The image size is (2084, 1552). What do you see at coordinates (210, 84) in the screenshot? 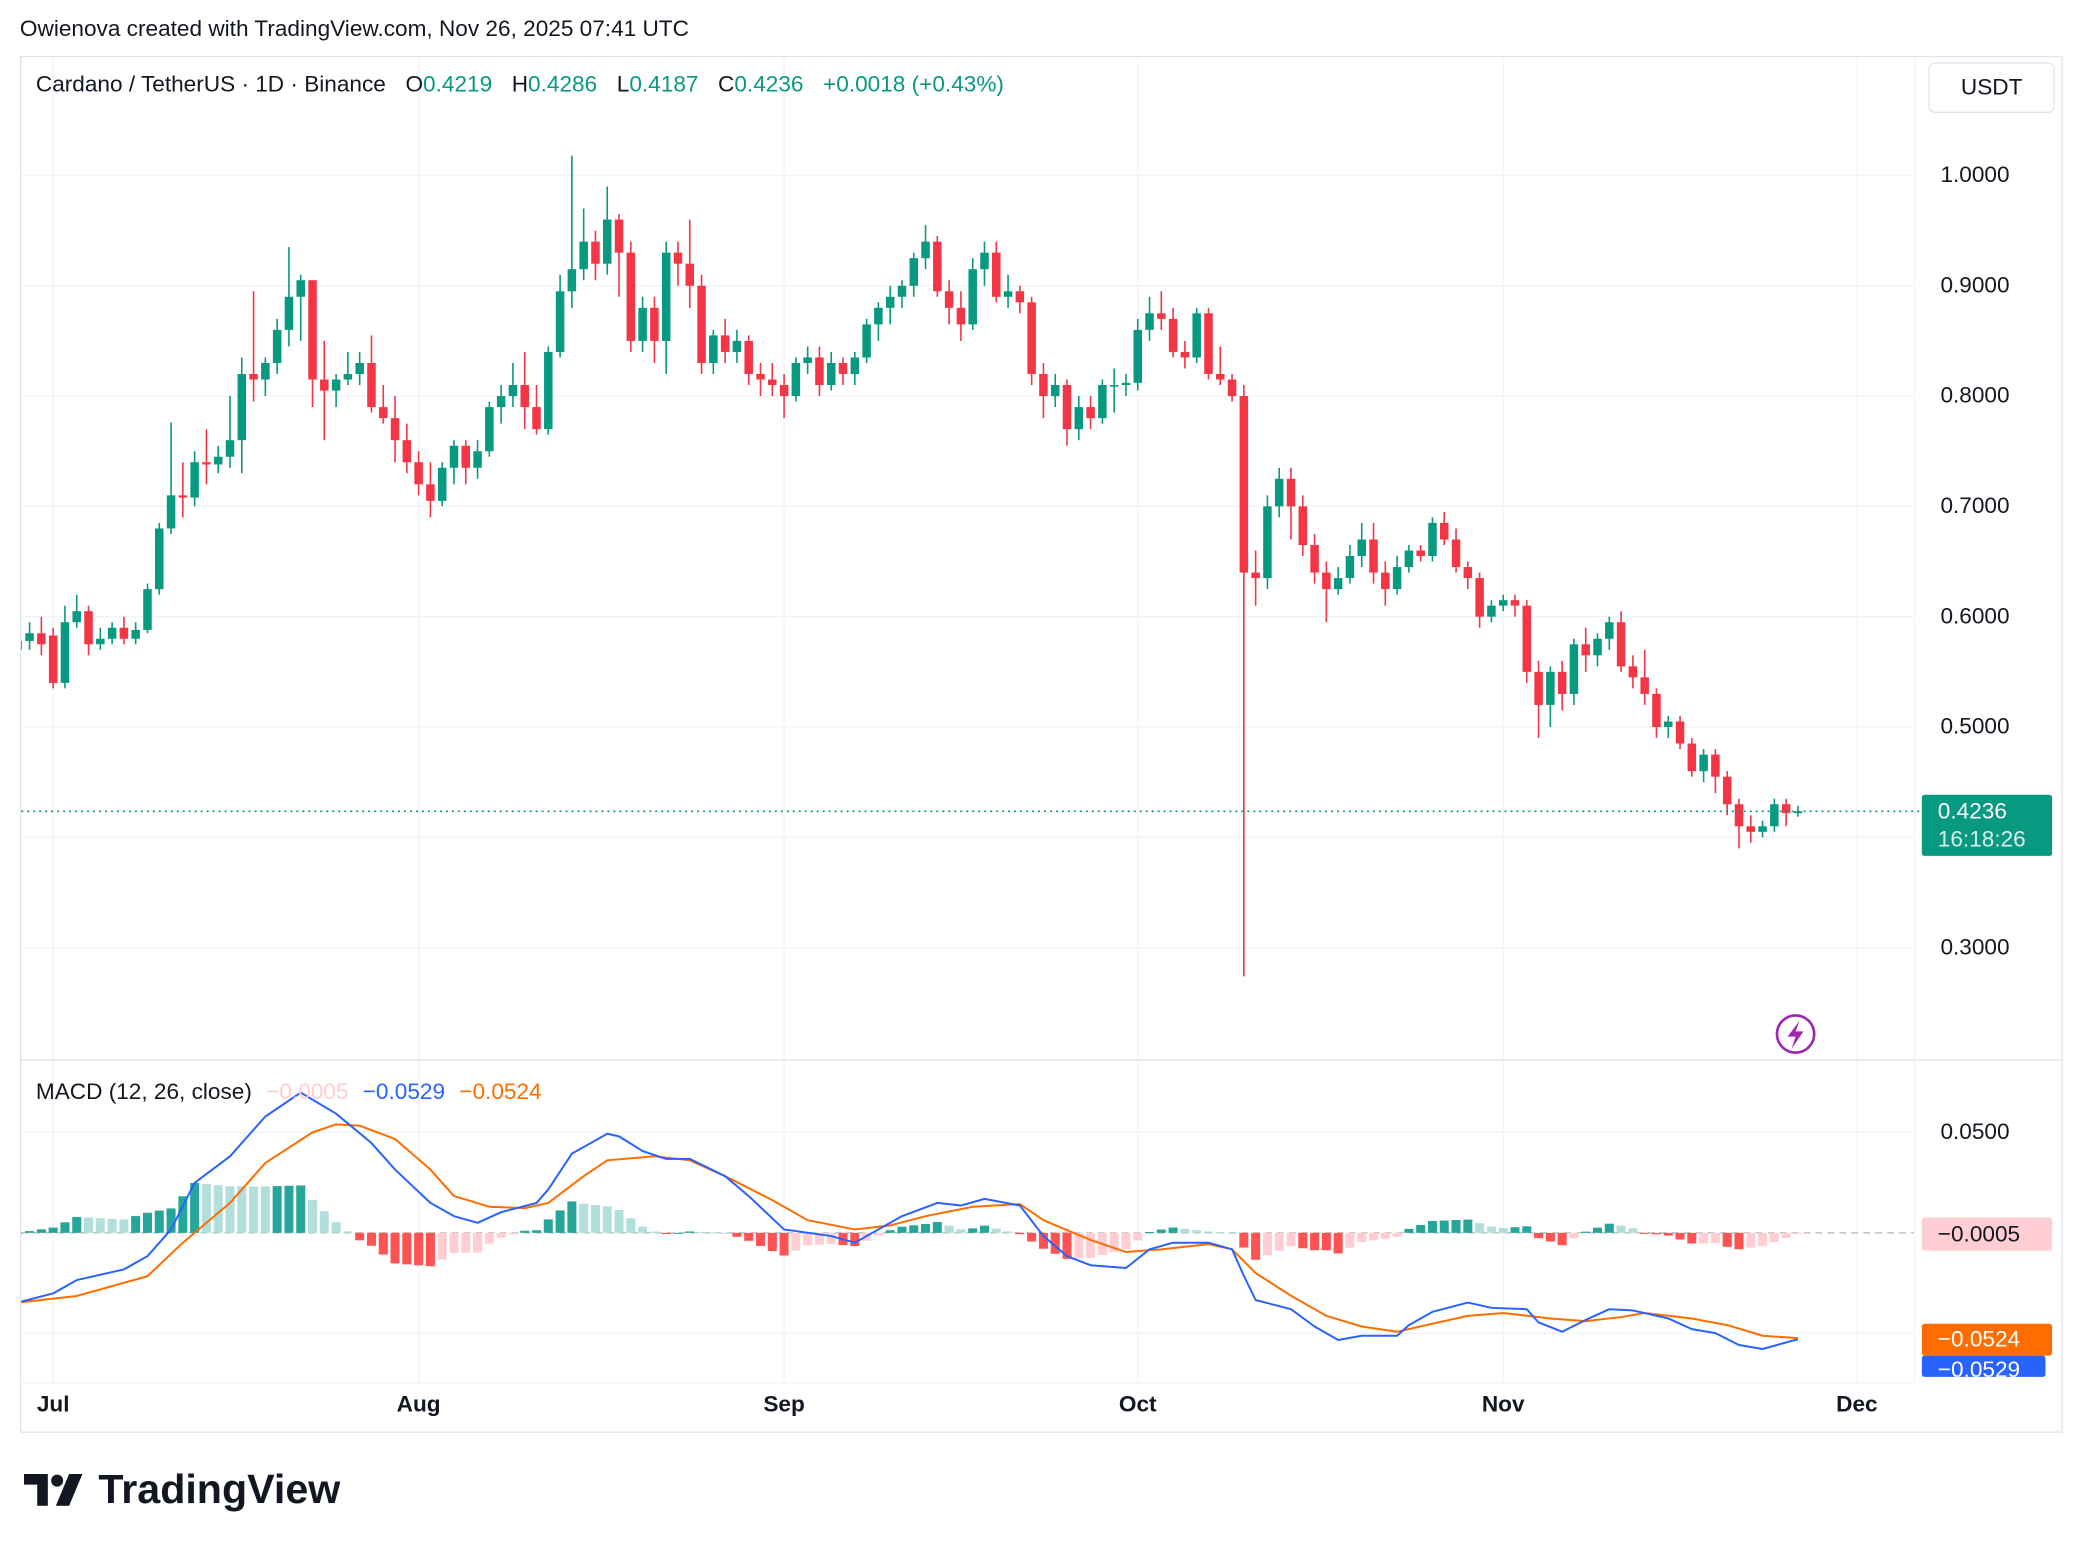
I see `symbol-title: Cardano / TetherUS · 1D · Binance` at bounding box center [210, 84].